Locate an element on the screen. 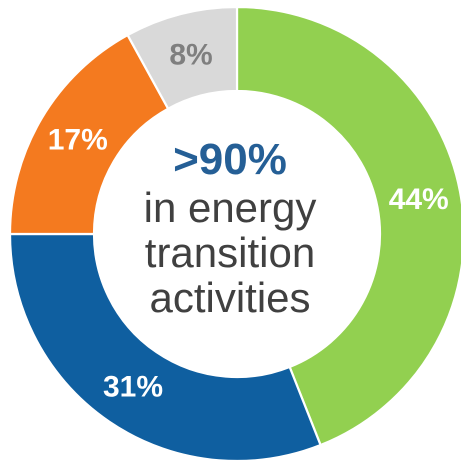 This screenshot has width=461, height=465. slice-label-3: 17% is located at coordinates (78, 139).